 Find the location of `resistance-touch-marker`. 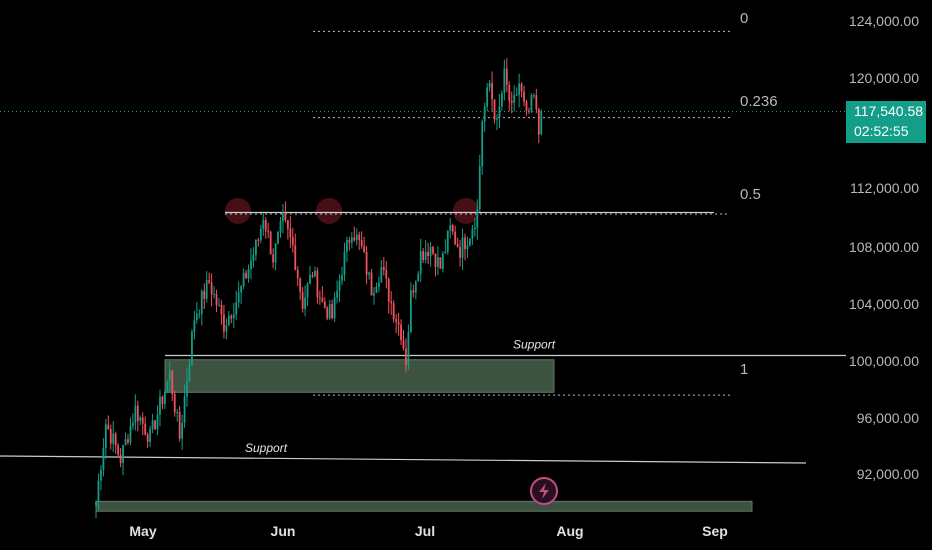

resistance-touch-marker is located at coordinates (466, 210).